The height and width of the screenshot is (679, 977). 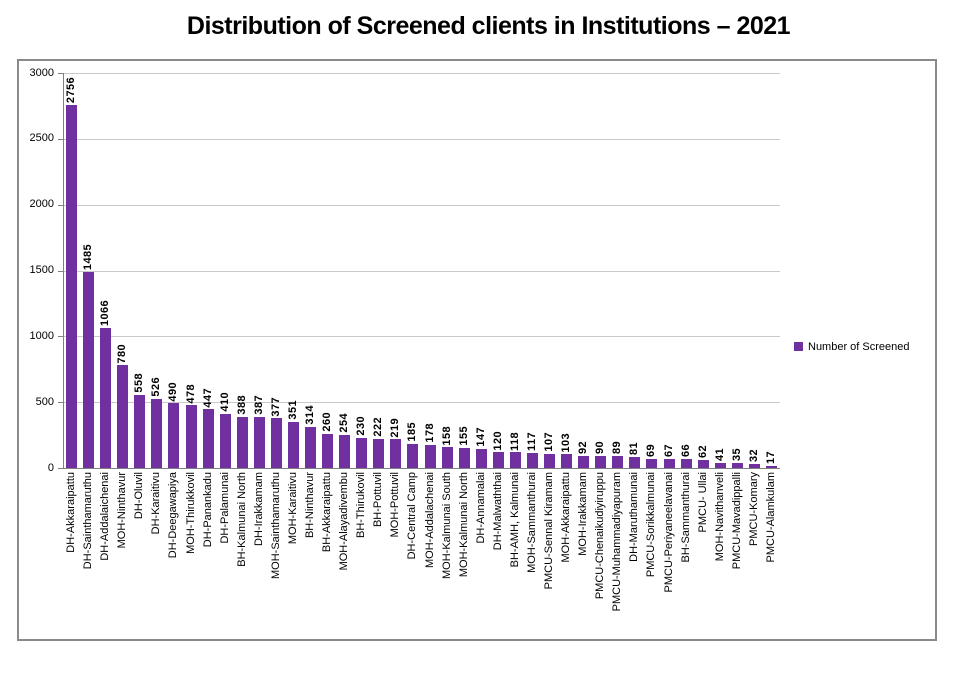 I want to click on x-axis-label: BH-Kalmunai North, so click(x=241, y=519).